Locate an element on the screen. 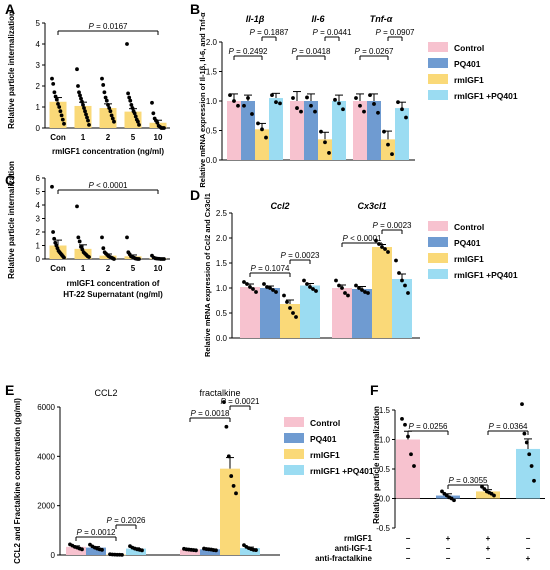 The height and width of the screenshot is (570, 550). group-title: Cx3cl1 is located at coordinates (371, 206).